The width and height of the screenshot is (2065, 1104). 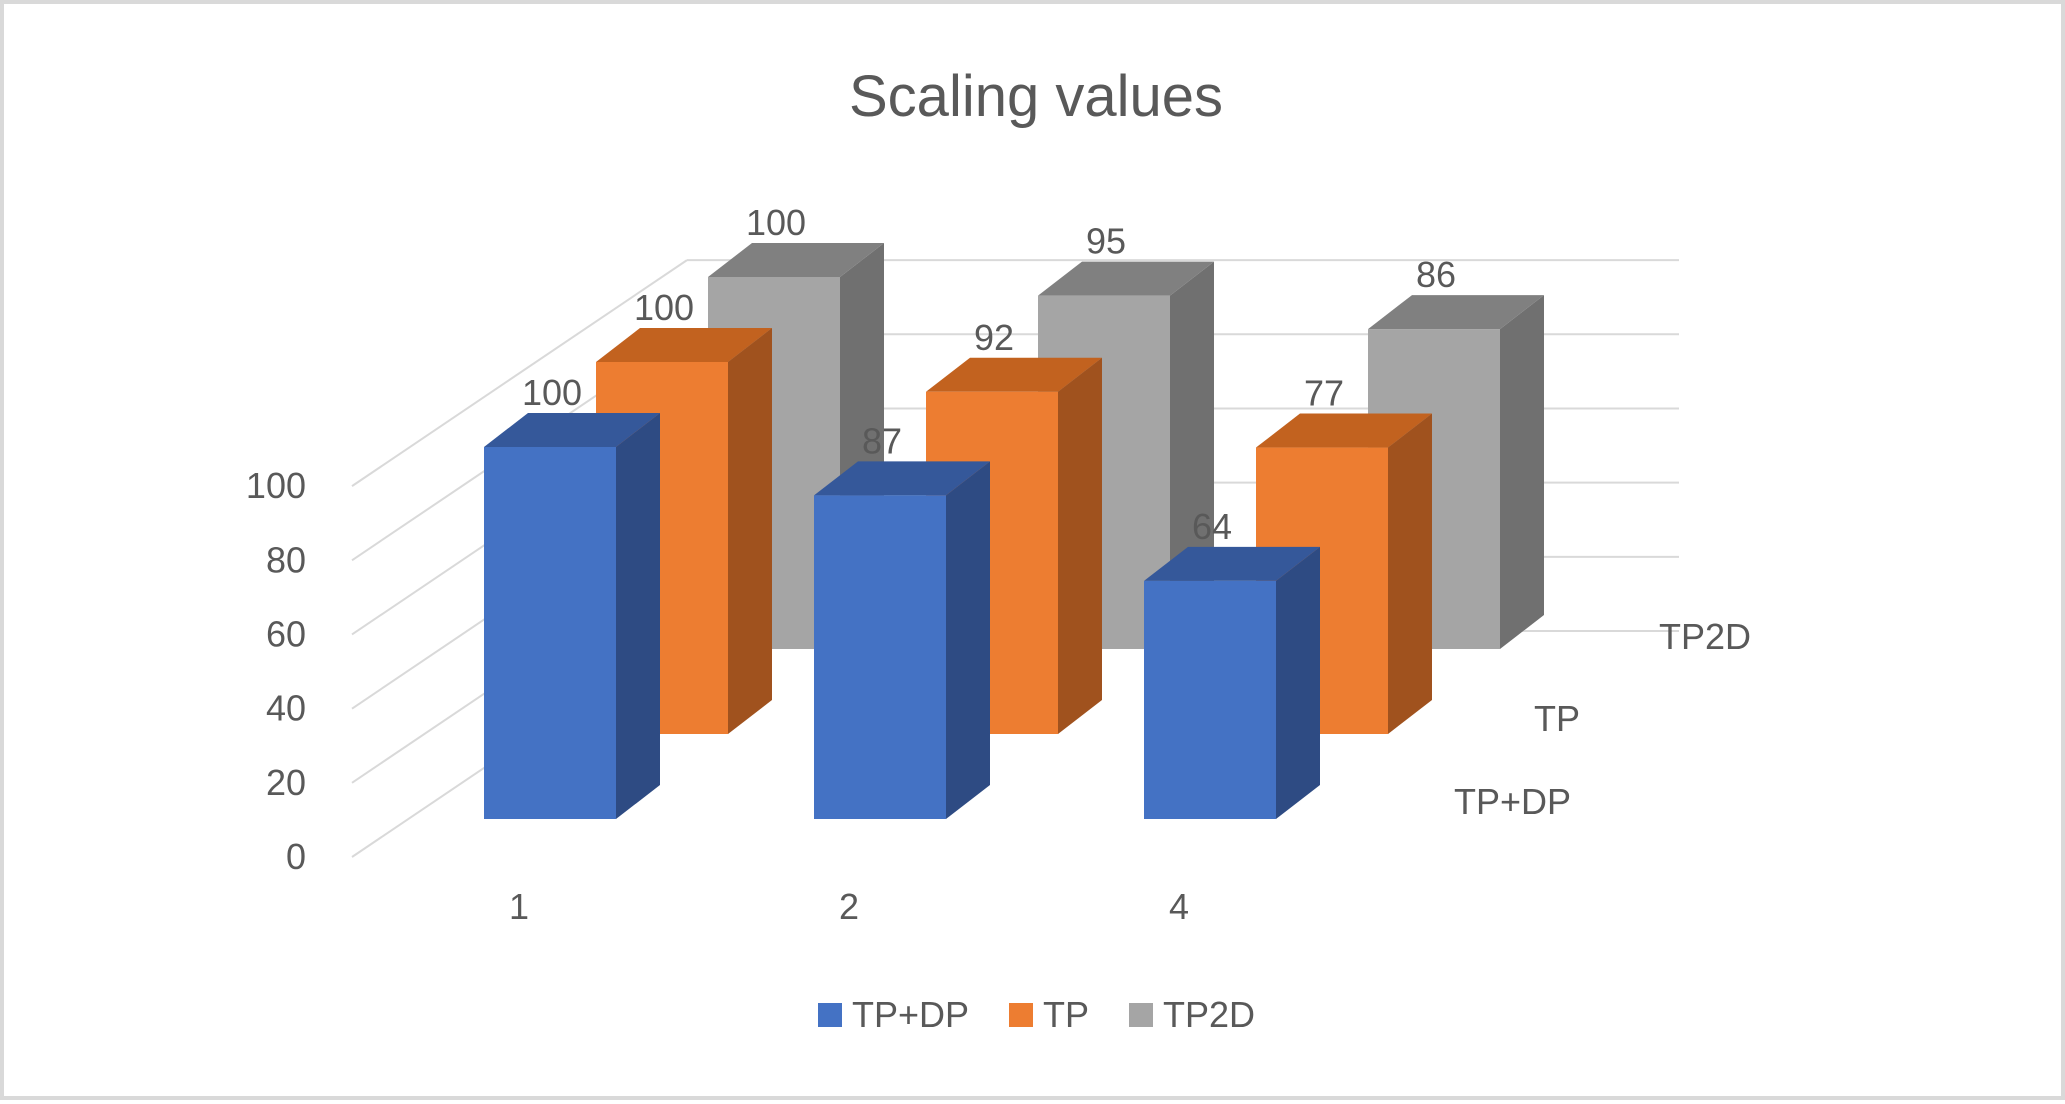 What do you see at coordinates (1436, 274) in the screenshot?
I see `data-label: 86` at bounding box center [1436, 274].